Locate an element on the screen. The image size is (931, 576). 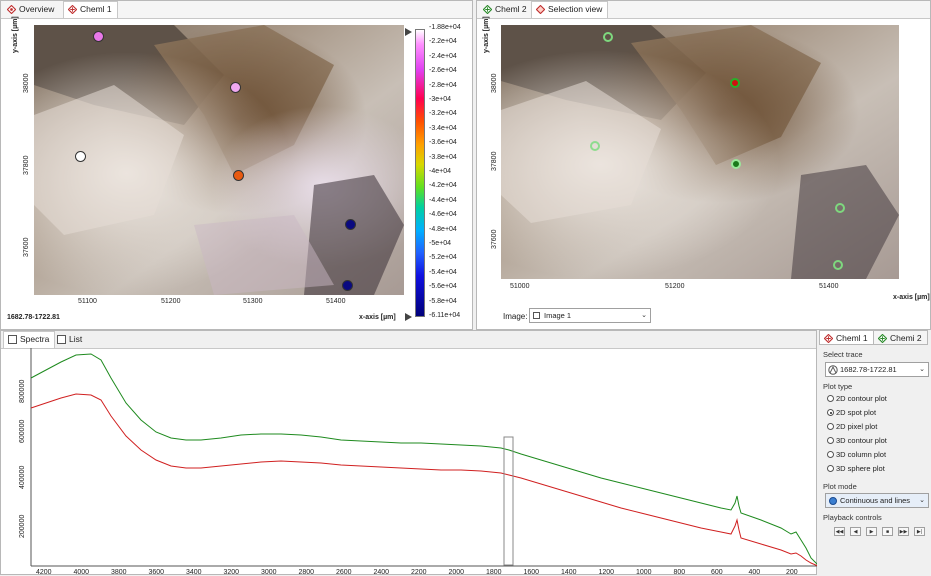
tab-side-chemi1: Cheml 1 is located at coordinates (846, 337).